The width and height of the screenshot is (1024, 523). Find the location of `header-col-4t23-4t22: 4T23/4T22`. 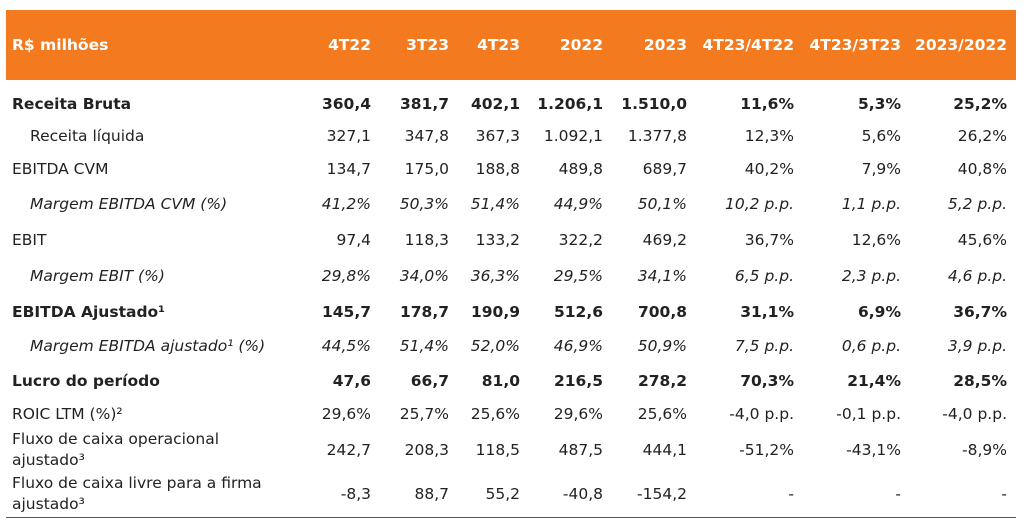

header-col-4t23-4t22: 4T23/4T22 is located at coordinates (748, 45).